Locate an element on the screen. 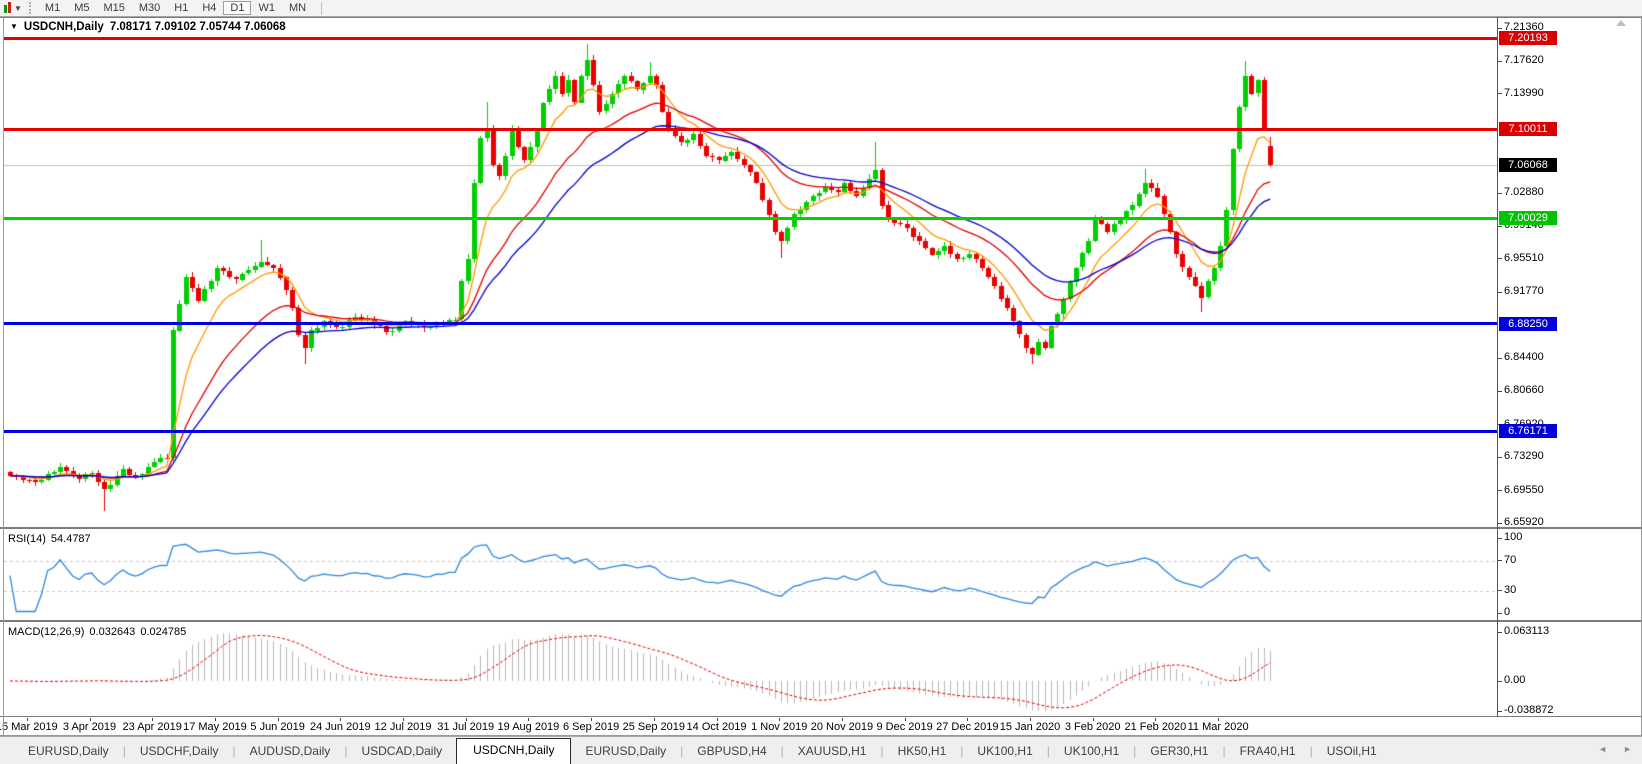 The width and height of the screenshot is (1642, 764). date-axis-label: 11 Mar 2020 is located at coordinates (1218, 727).